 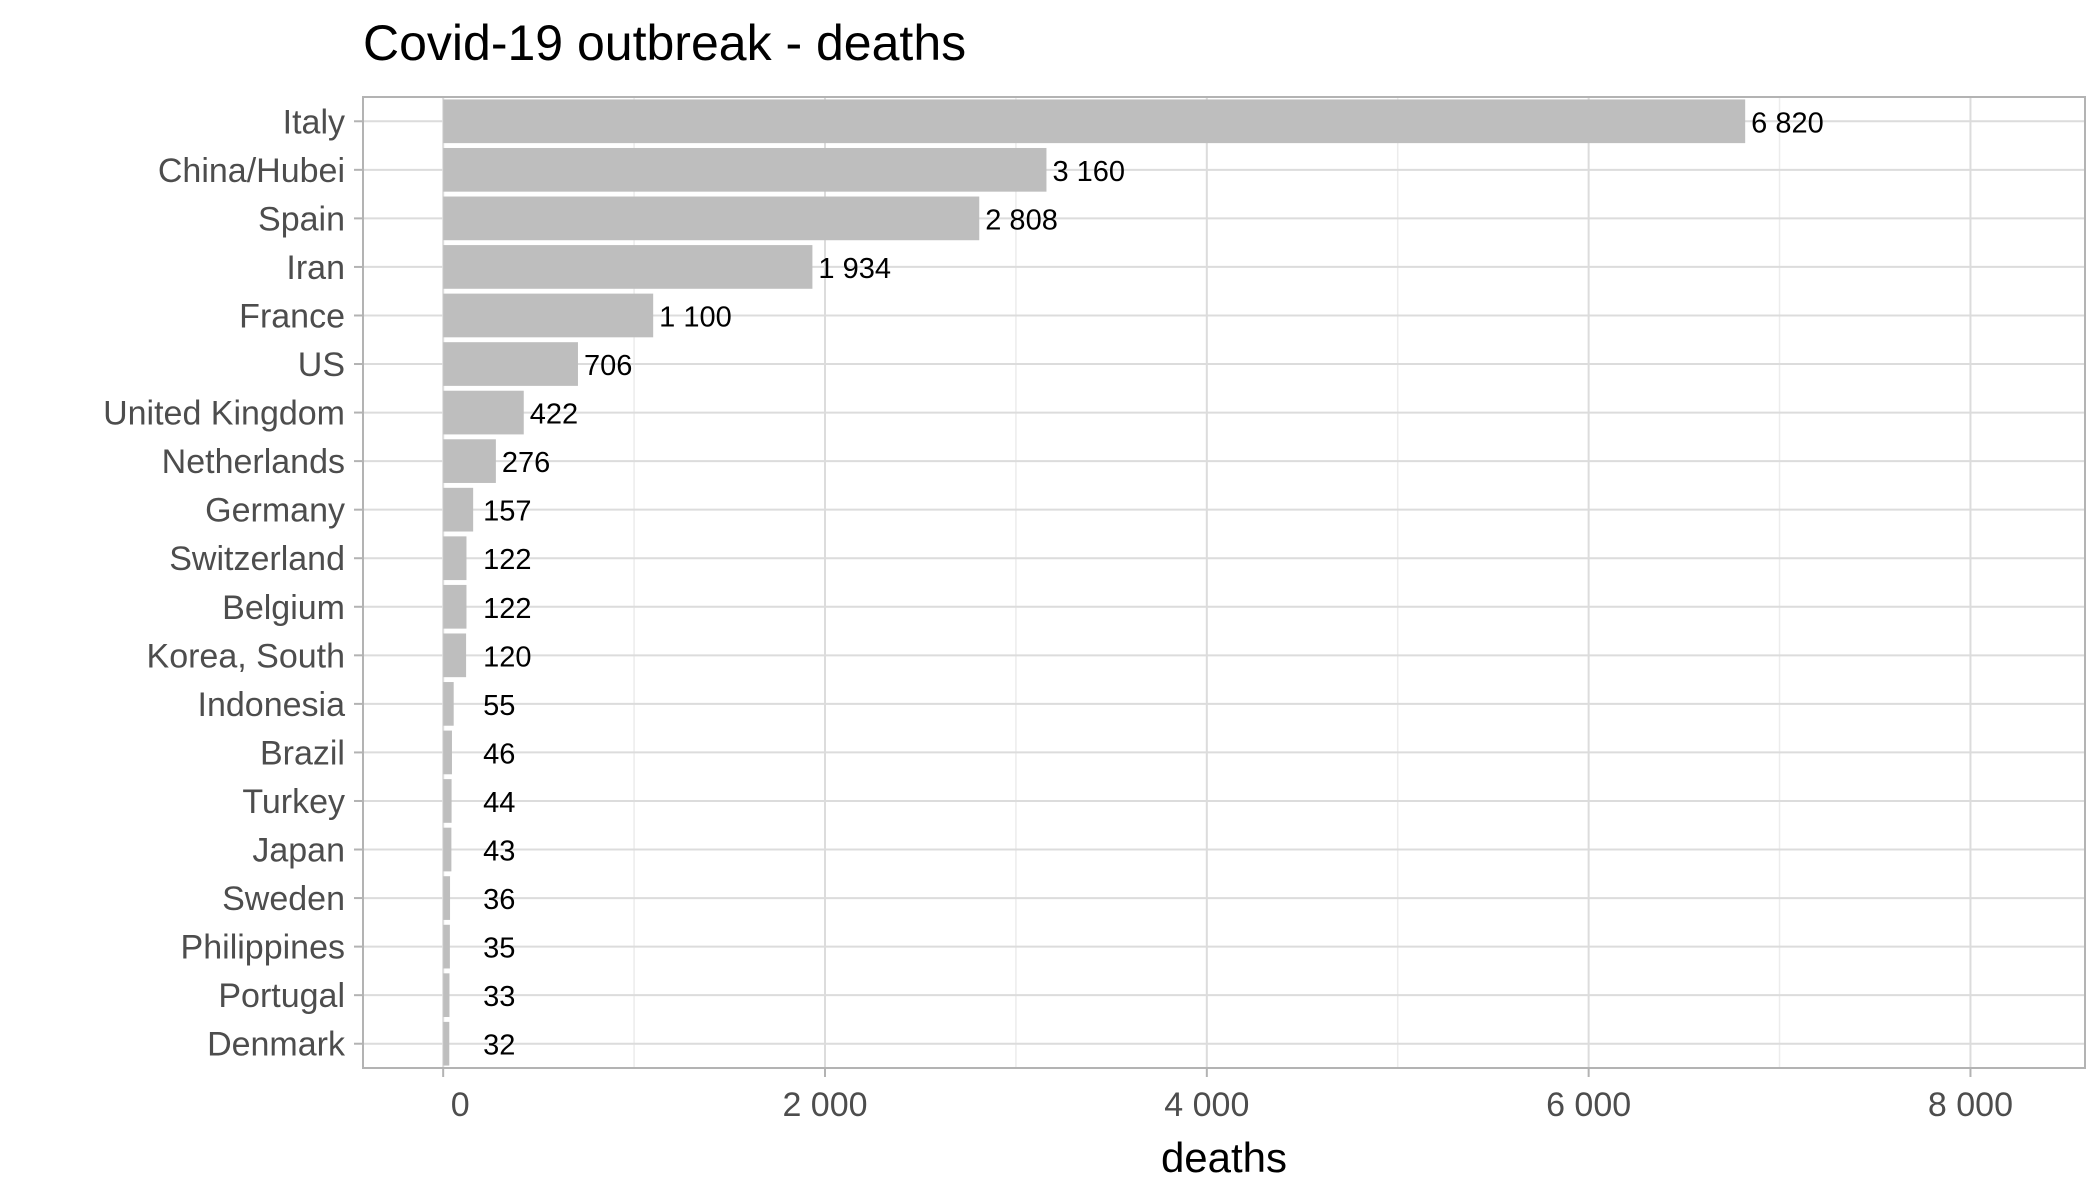 I want to click on value-label-17: 35, so click(x=499, y=949).